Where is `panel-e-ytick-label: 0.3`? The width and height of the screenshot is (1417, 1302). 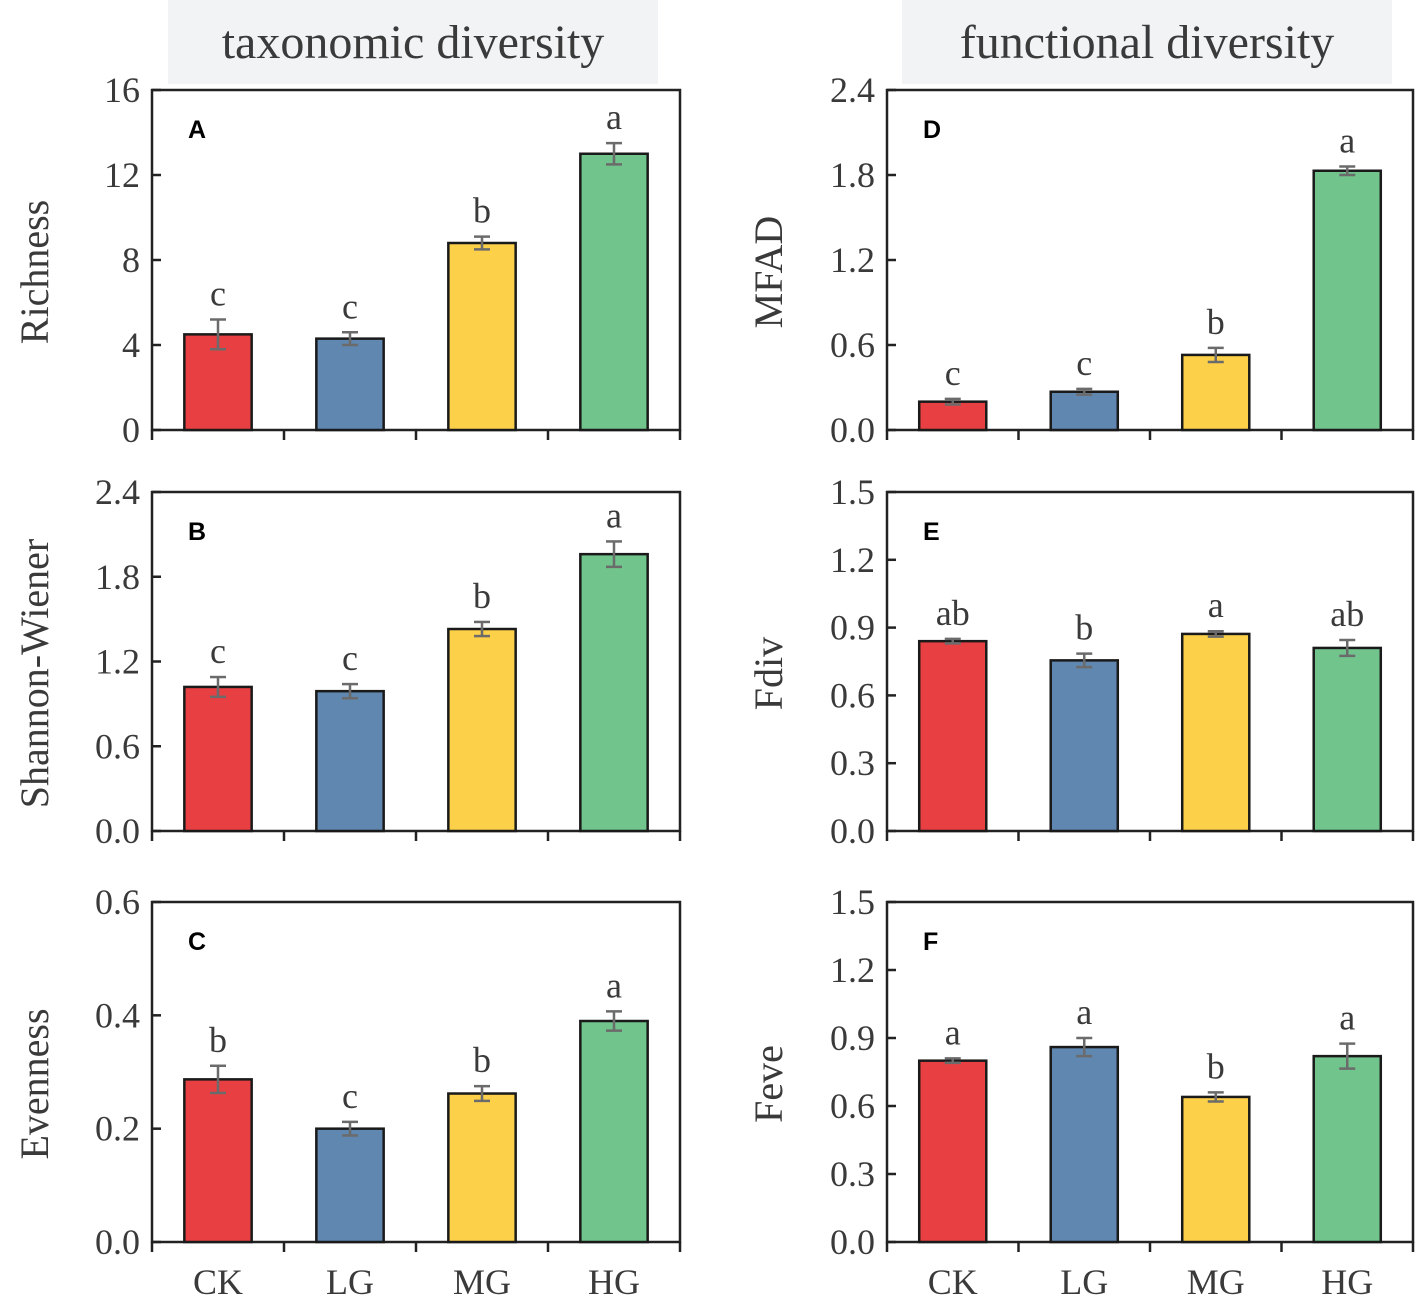
panel-e-ytick-label: 0.3 is located at coordinates (852, 763).